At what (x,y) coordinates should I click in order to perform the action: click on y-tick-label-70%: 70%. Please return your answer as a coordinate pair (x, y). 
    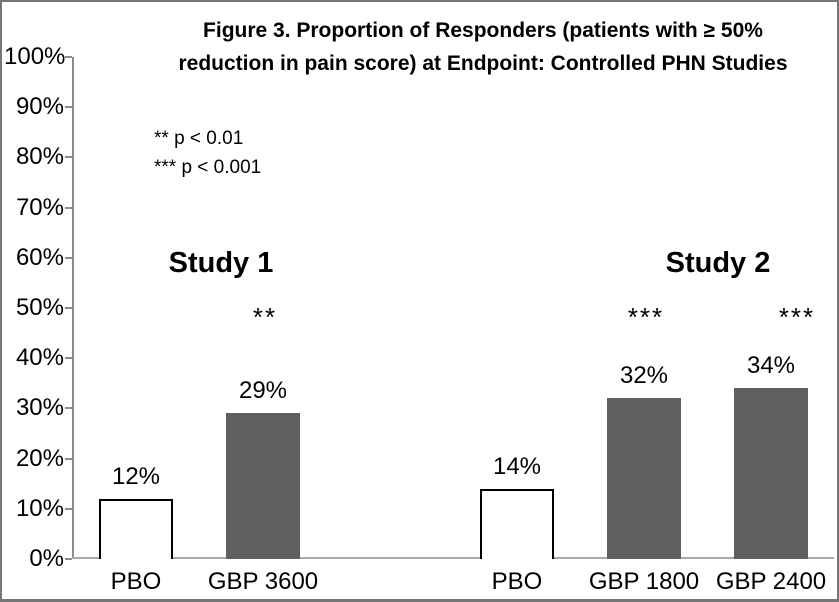
    Looking at the image, I should click on (39, 207).